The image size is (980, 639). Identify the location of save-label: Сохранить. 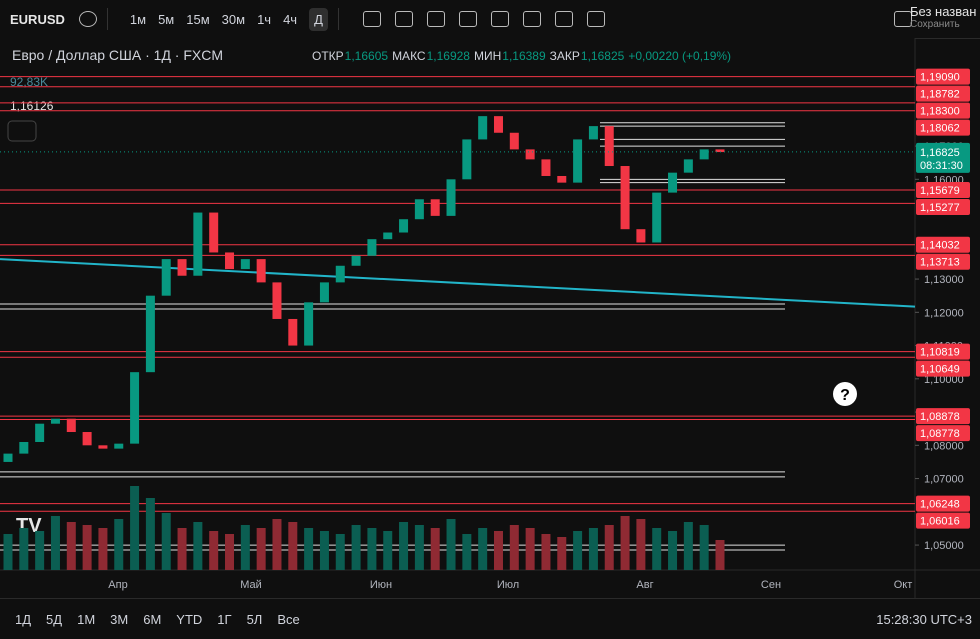
(935, 24).